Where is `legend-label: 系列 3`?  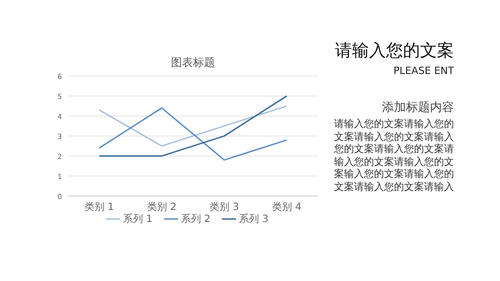
legend-label: 系列 3 is located at coordinates (254, 219).